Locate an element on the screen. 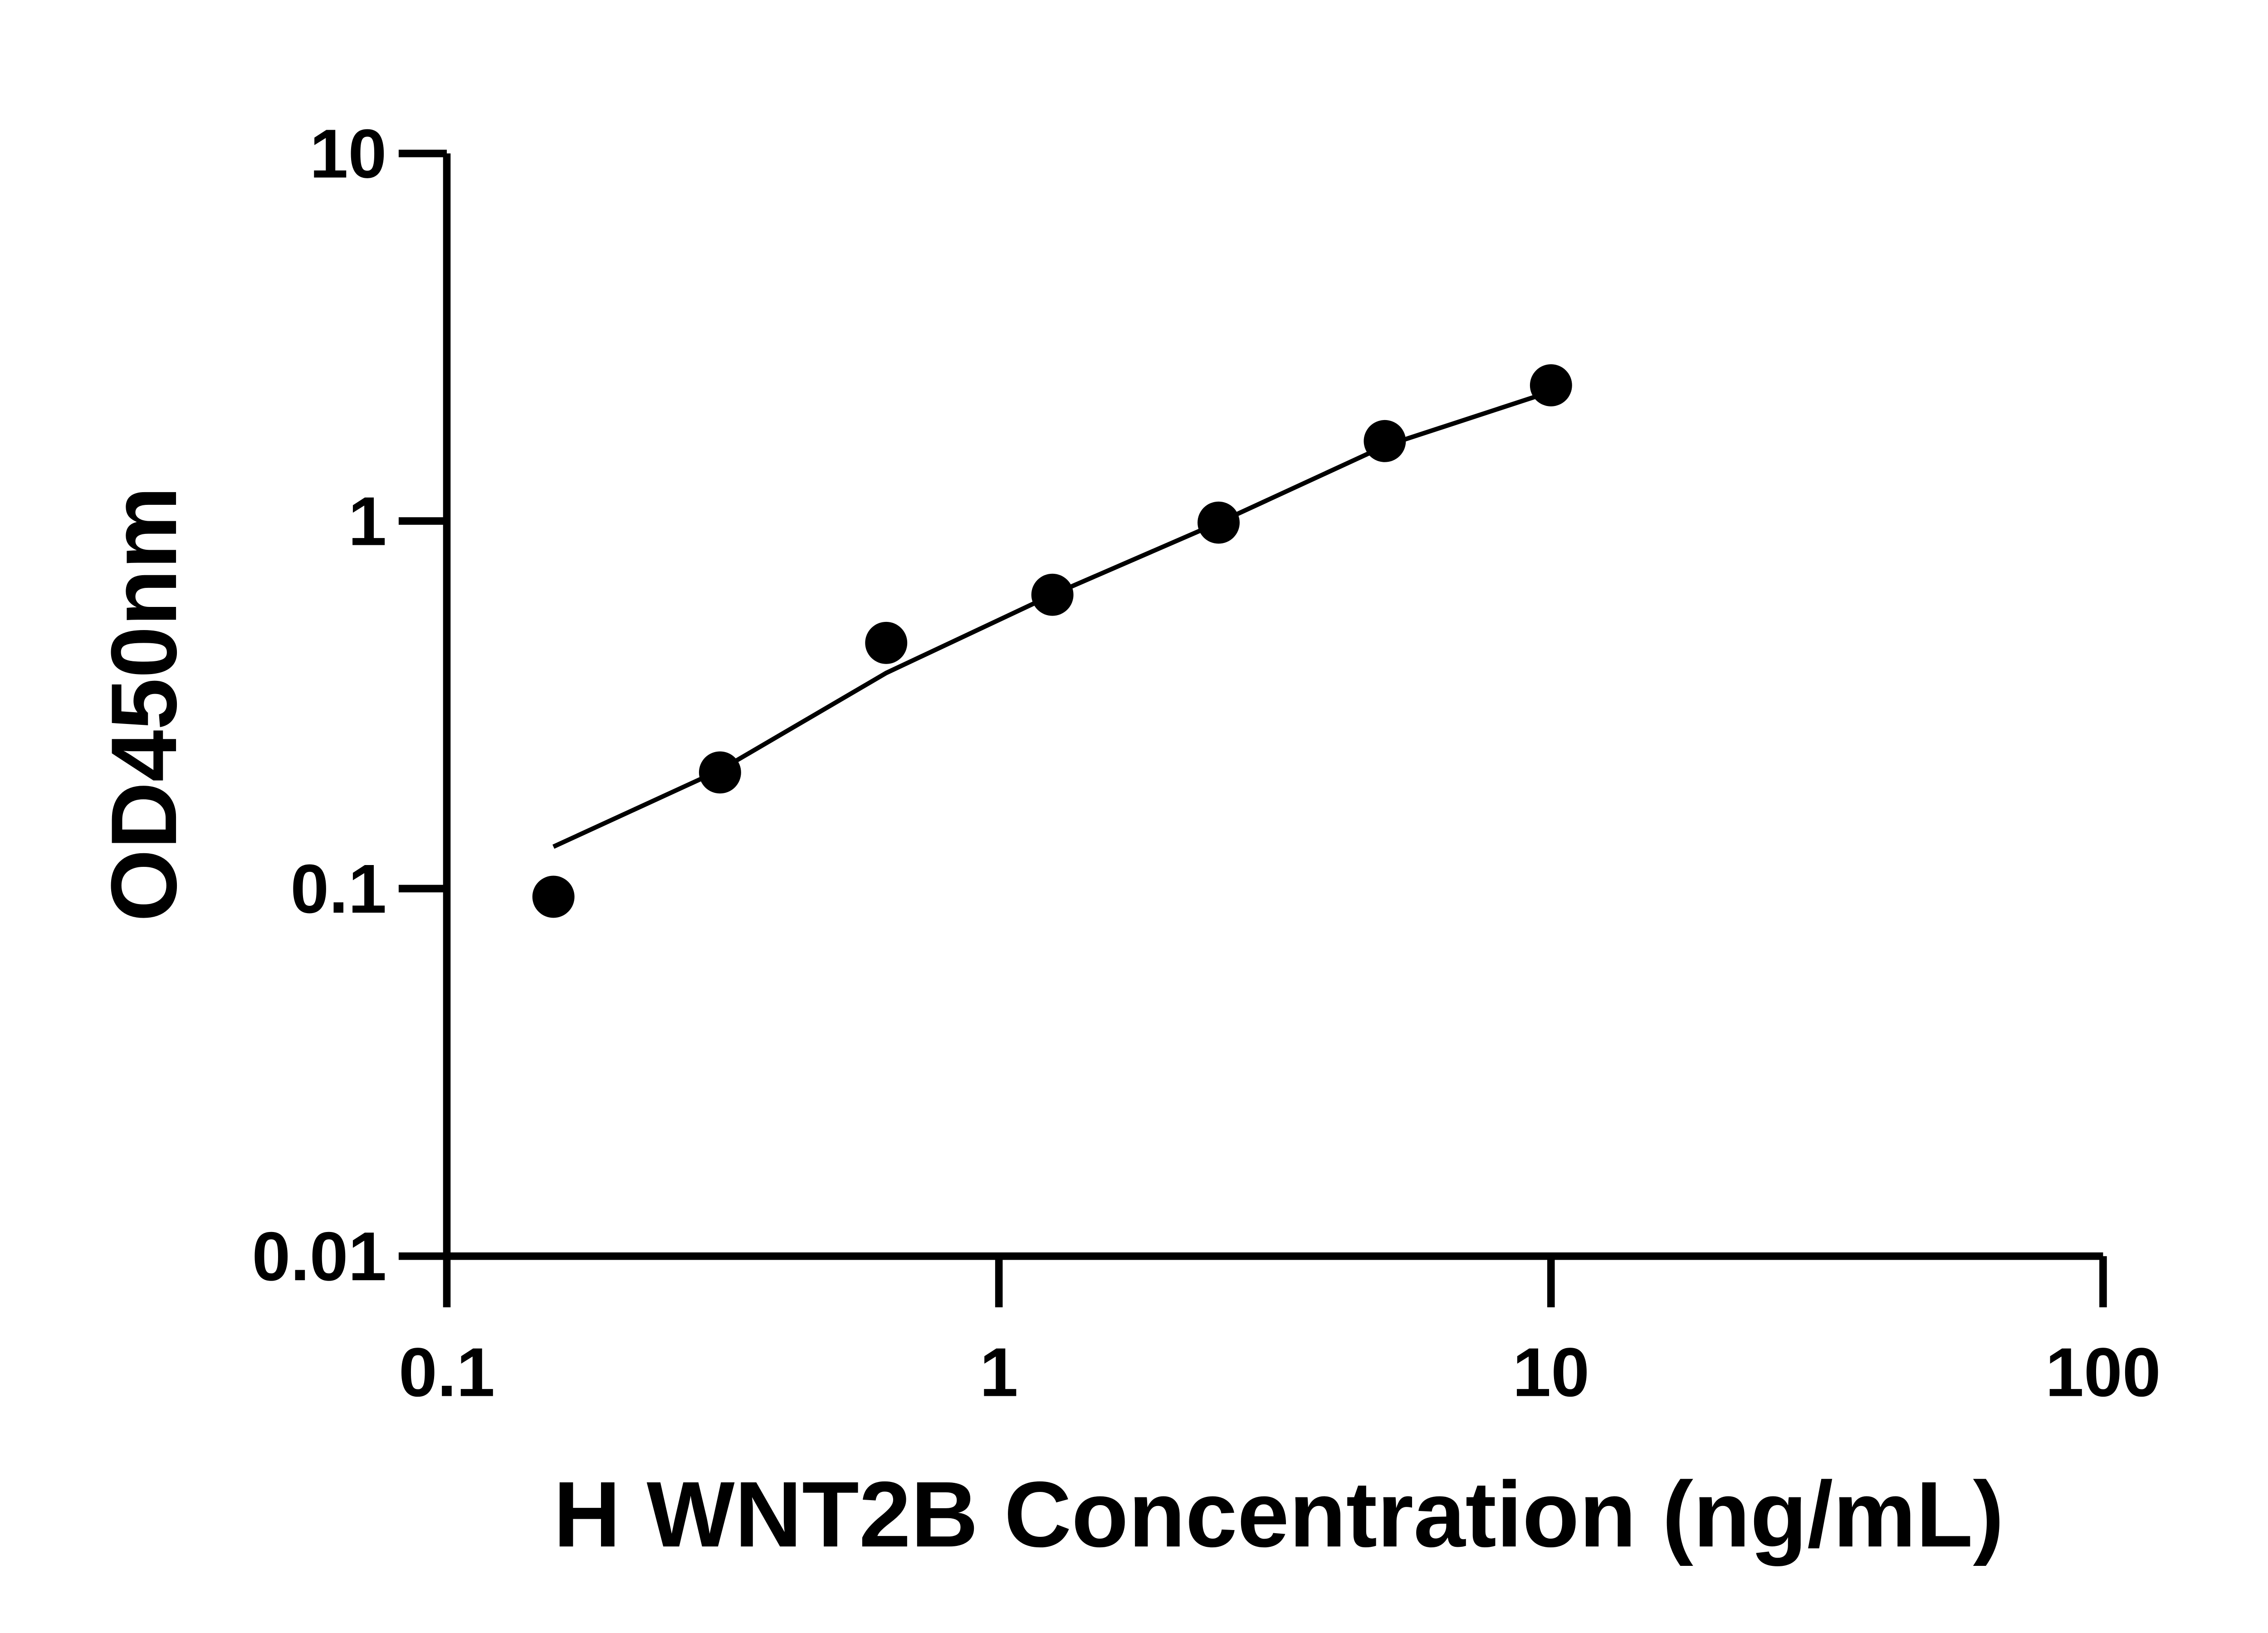  x-tick-label: 100 is located at coordinates (2103, 1372).